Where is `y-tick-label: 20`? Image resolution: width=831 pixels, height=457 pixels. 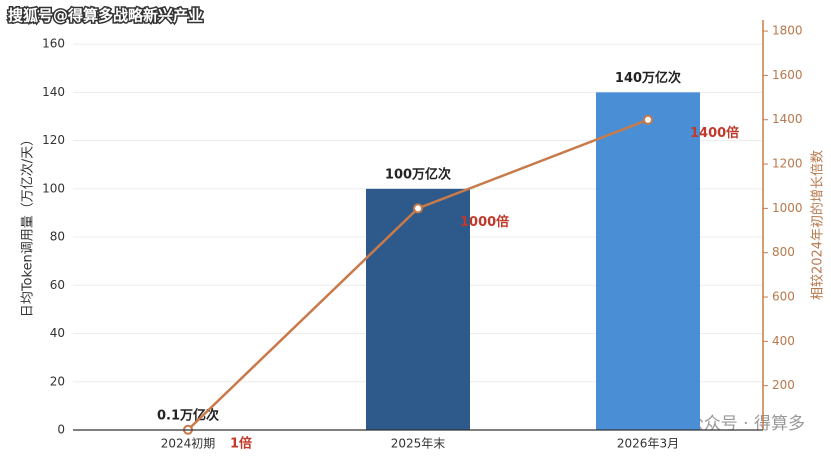 y-tick-label: 20 is located at coordinates (57, 381).